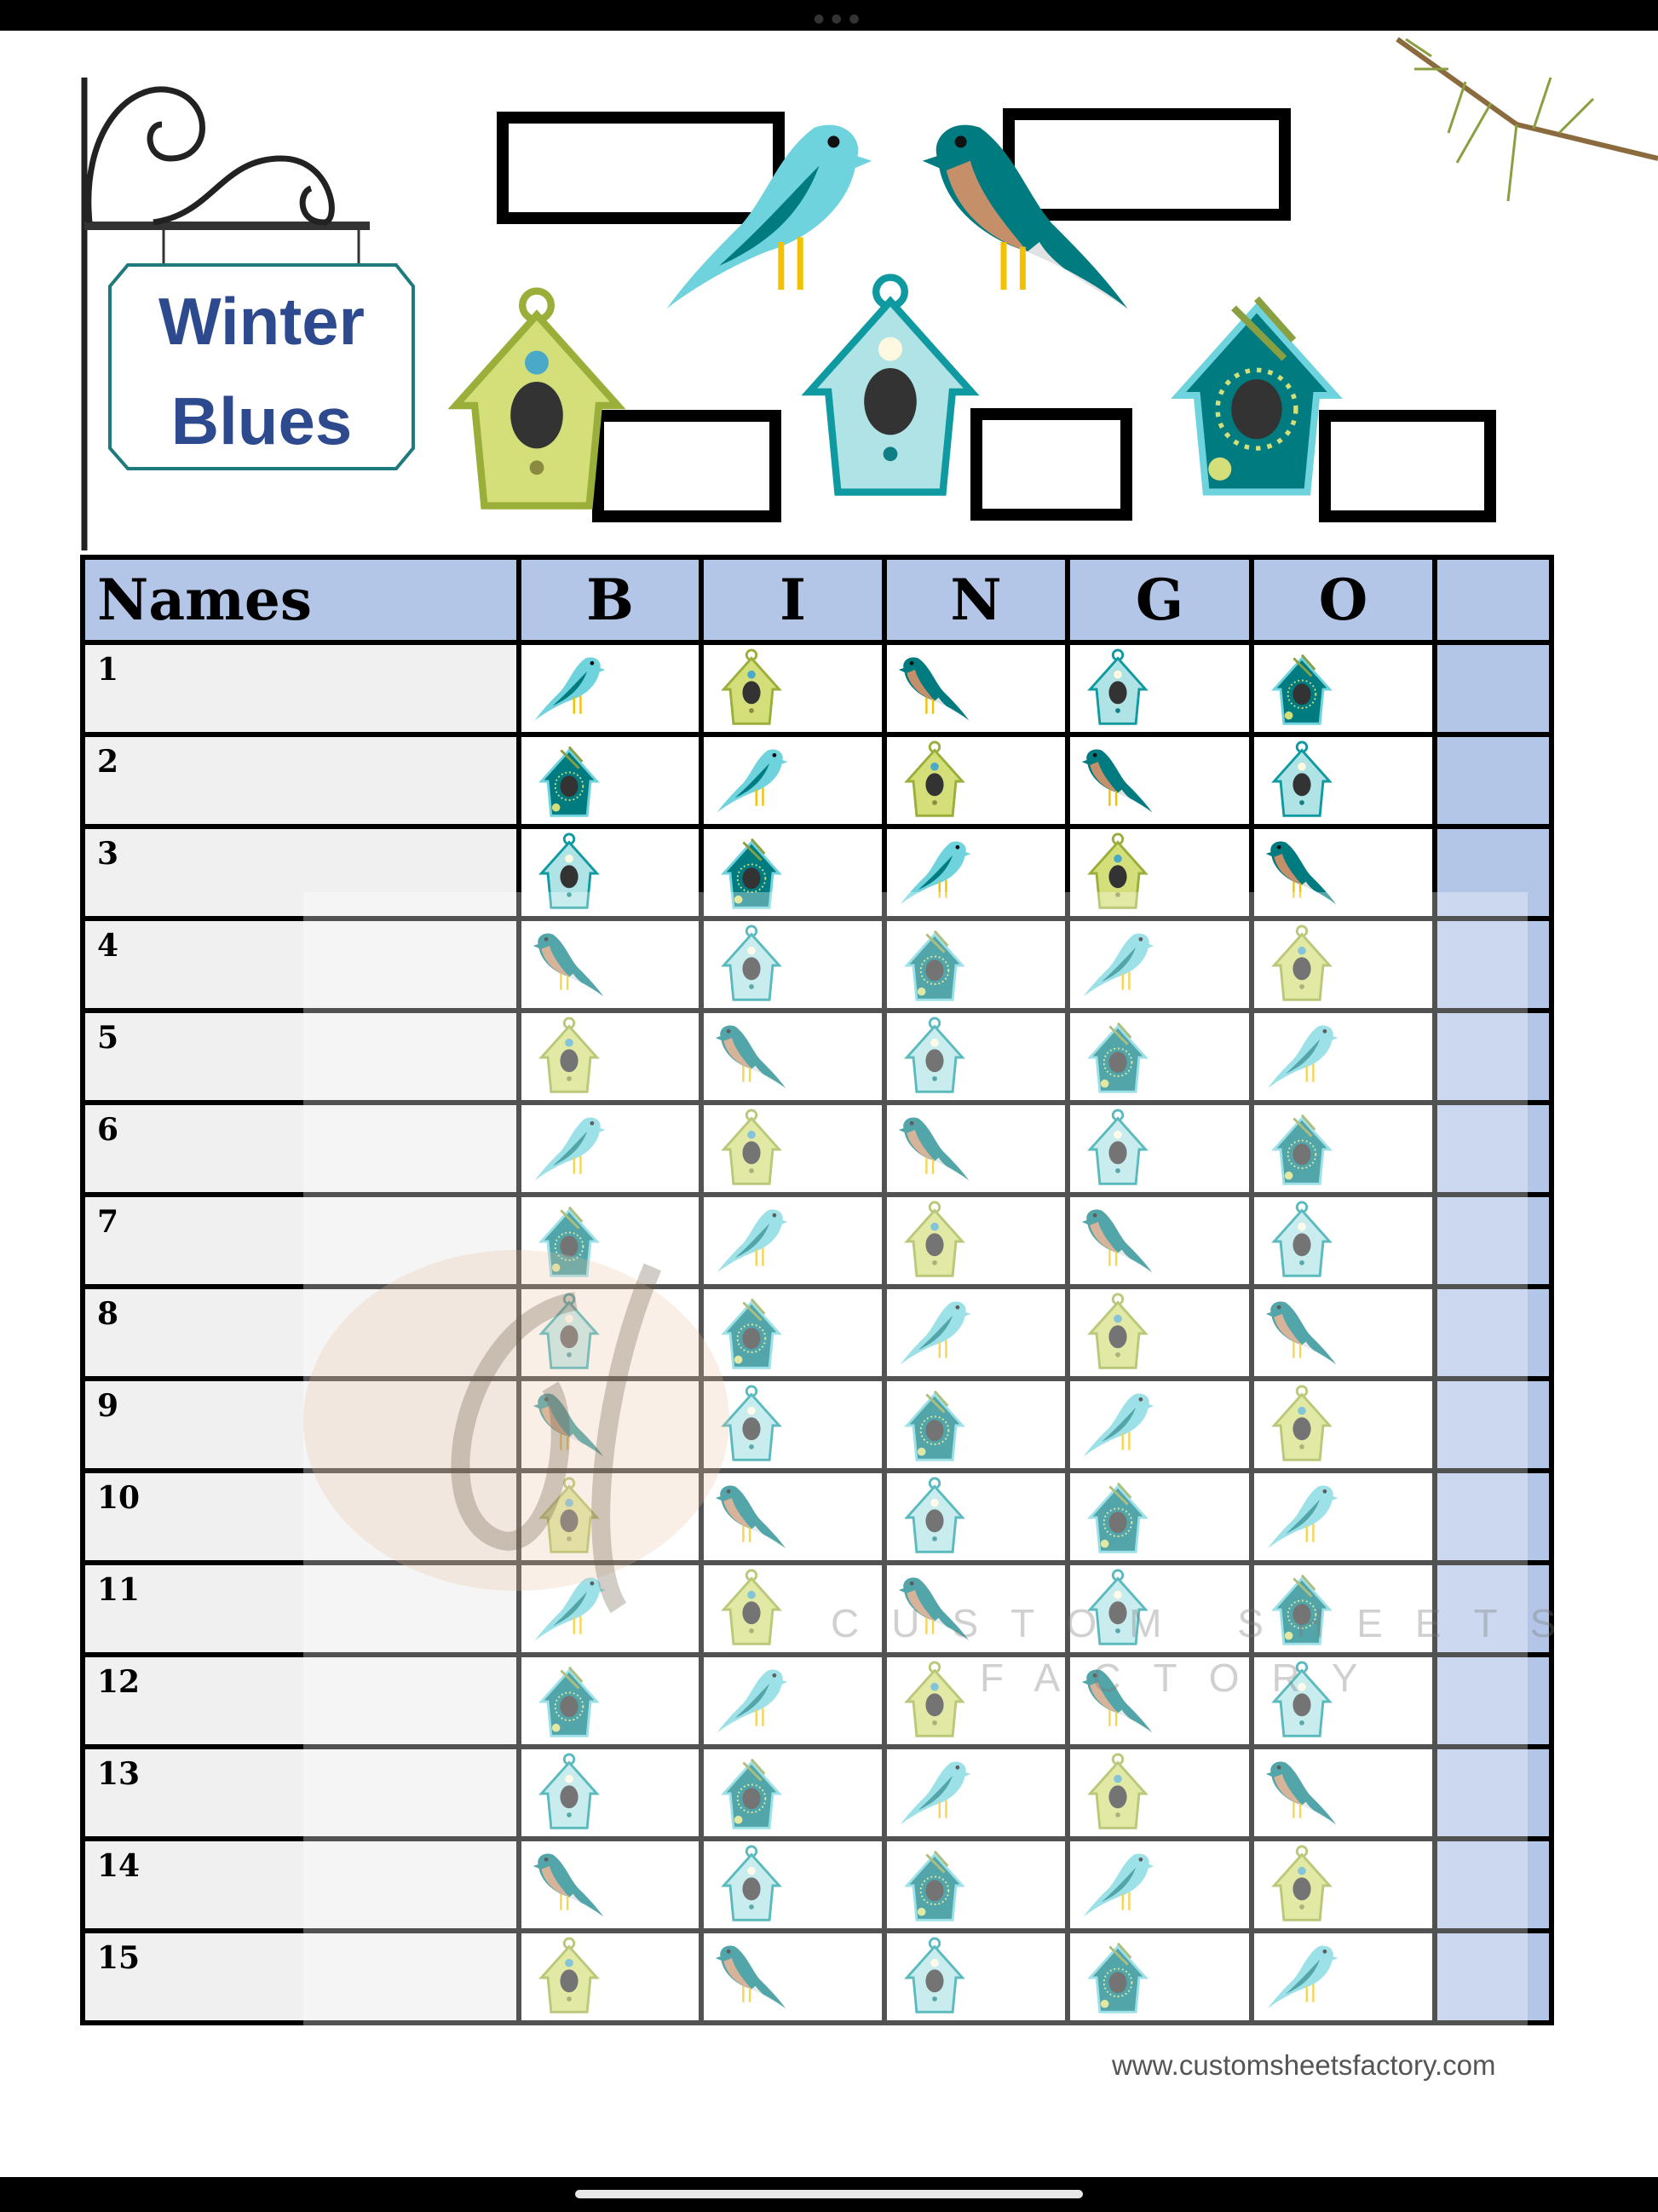 This screenshot has width=1658, height=2212. I want to click on name-cell: 4, so click(300, 964).